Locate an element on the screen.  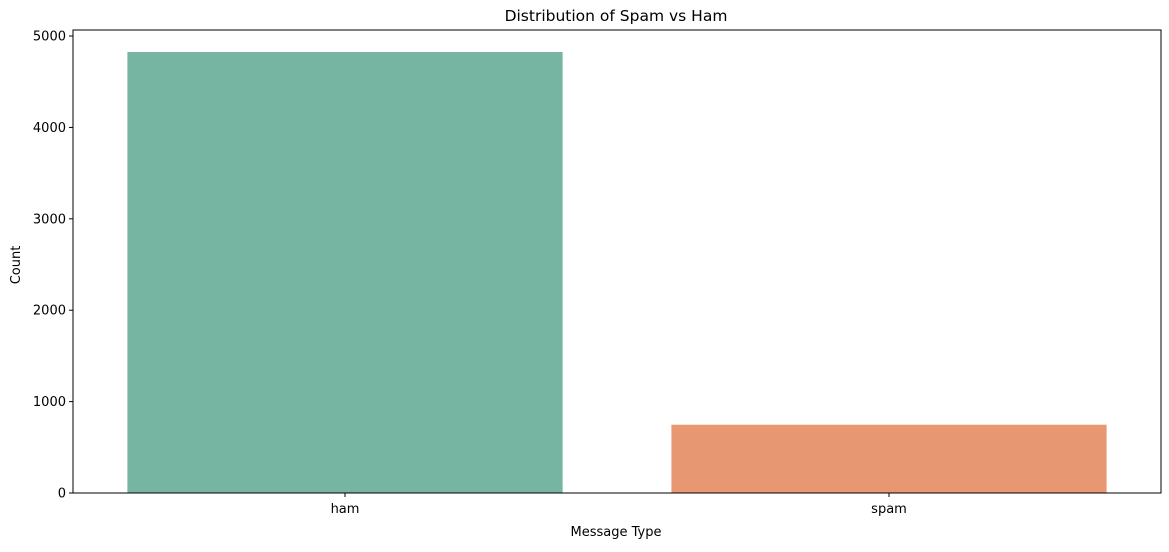
chart-title: Distribution of Spam vs Ham is located at coordinates (616, 16).